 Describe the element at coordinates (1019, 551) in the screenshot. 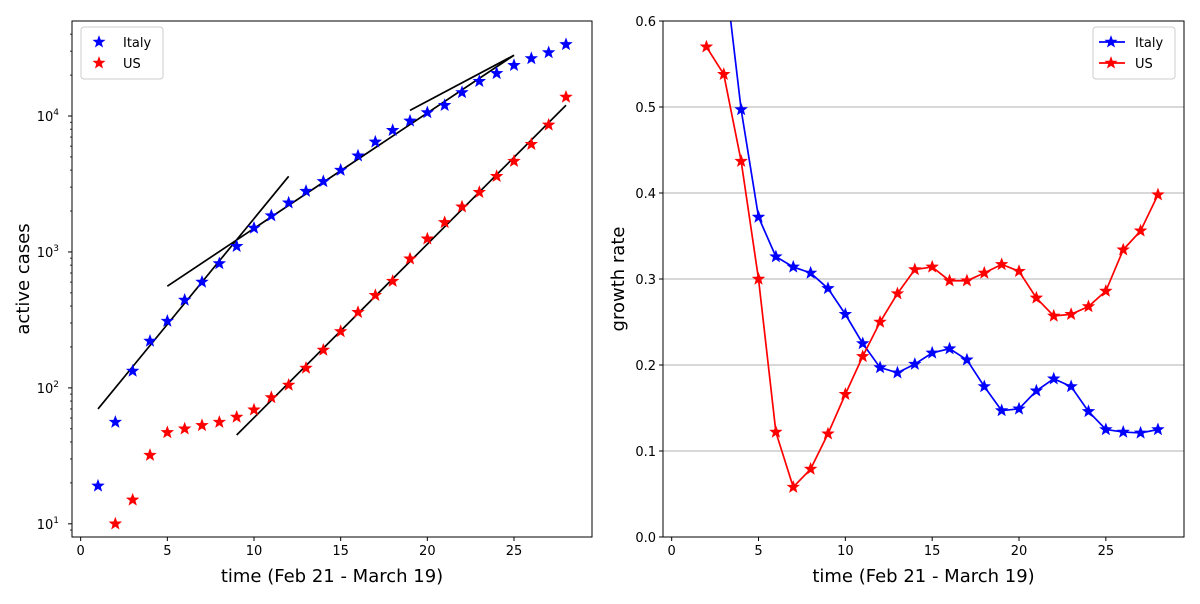

I see `x-tick-label: 20` at that location.